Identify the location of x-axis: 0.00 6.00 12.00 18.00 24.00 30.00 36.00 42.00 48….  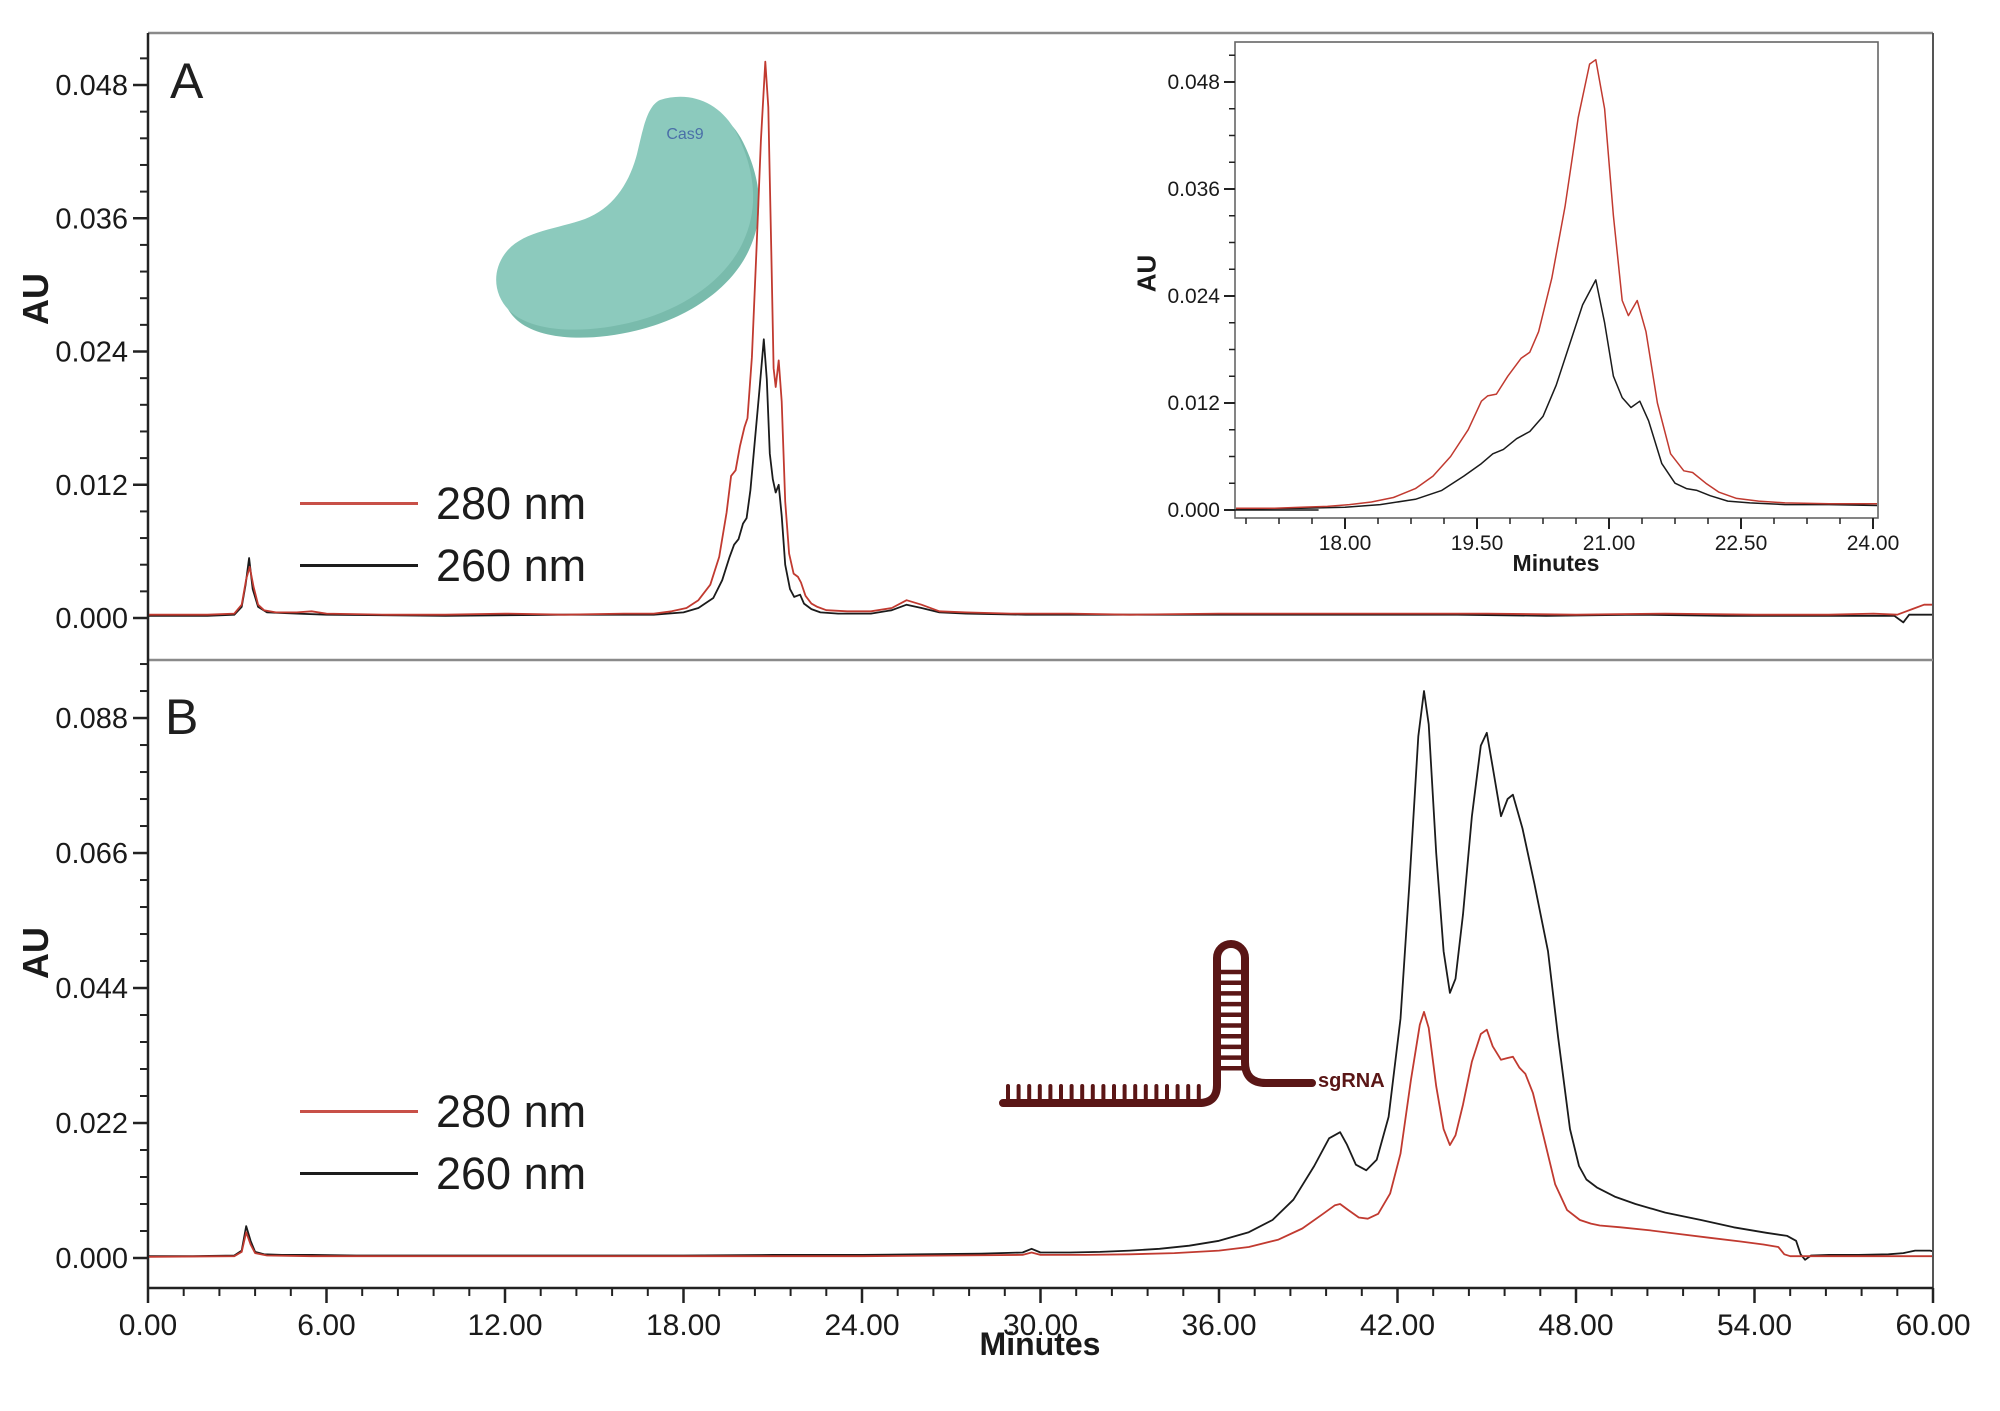
(1045, 1315).